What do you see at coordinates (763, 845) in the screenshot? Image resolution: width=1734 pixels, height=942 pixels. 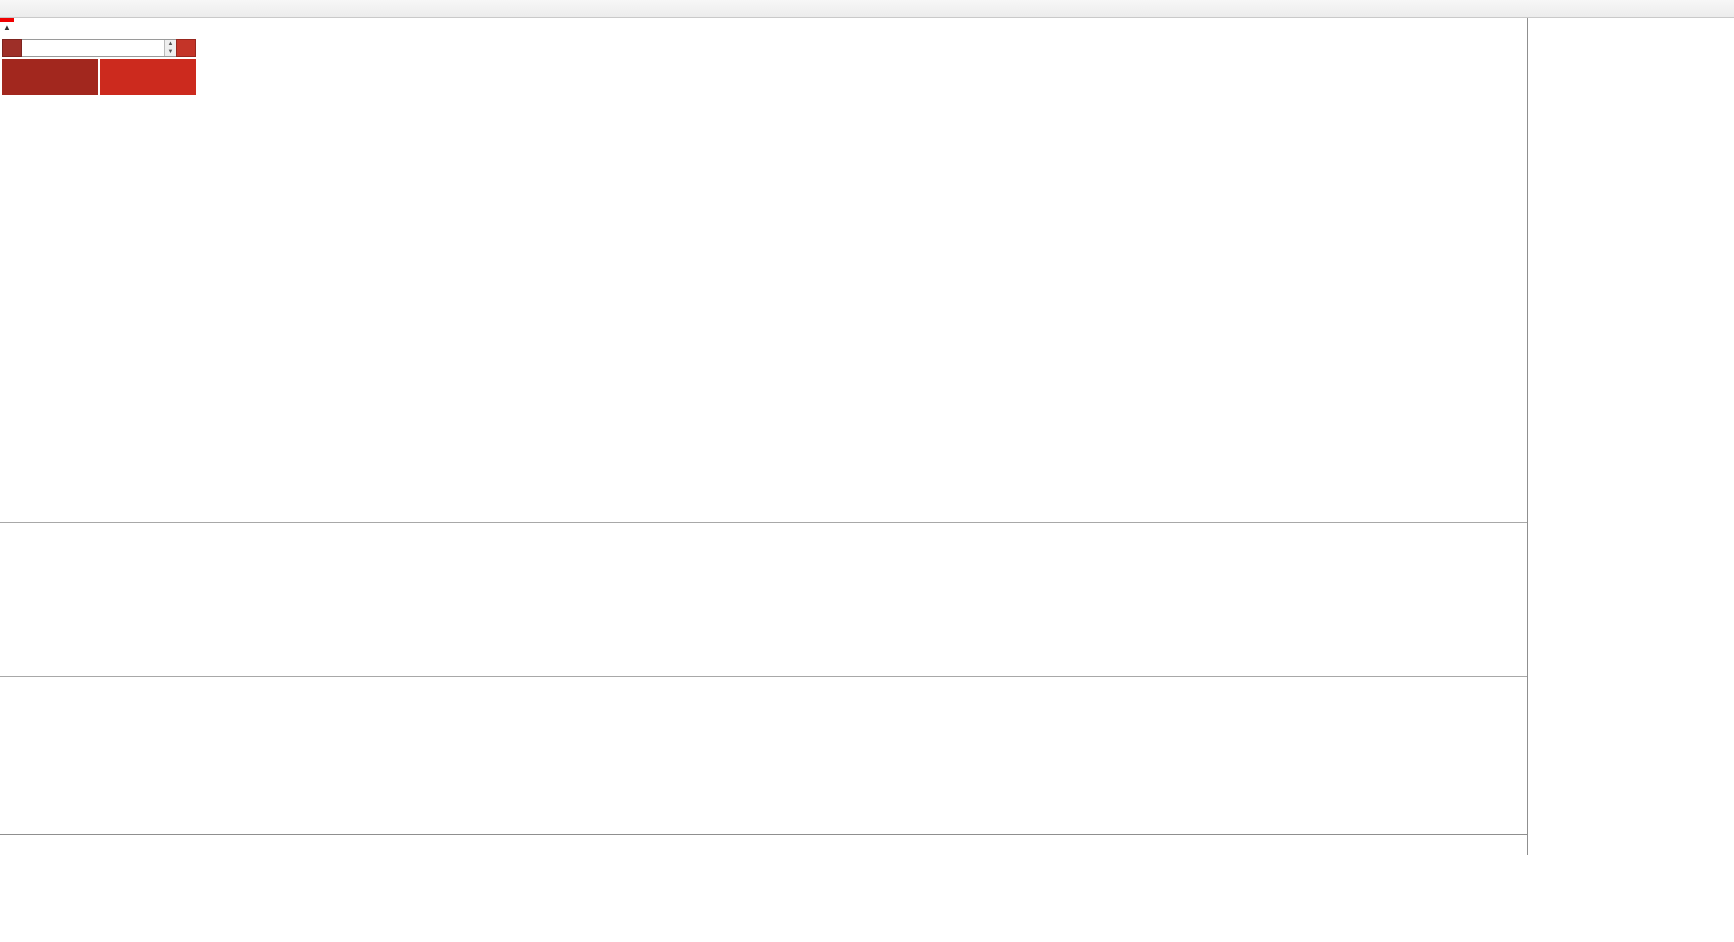 I see `time-axis` at bounding box center [763, 845].